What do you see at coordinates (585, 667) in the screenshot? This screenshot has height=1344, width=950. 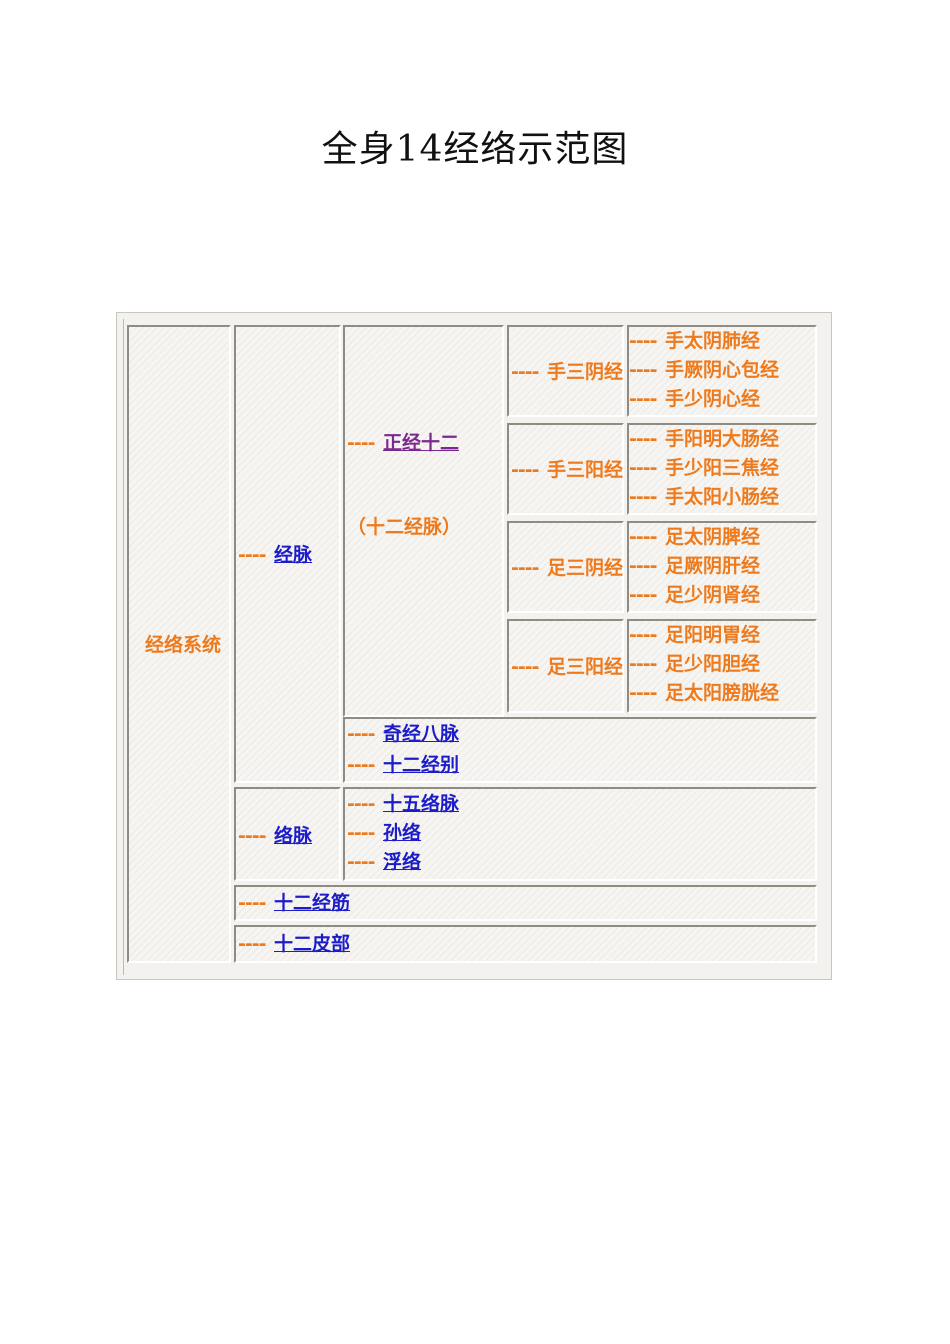 I see `group-name: 足三阳经` at bounding box center [585, 667].